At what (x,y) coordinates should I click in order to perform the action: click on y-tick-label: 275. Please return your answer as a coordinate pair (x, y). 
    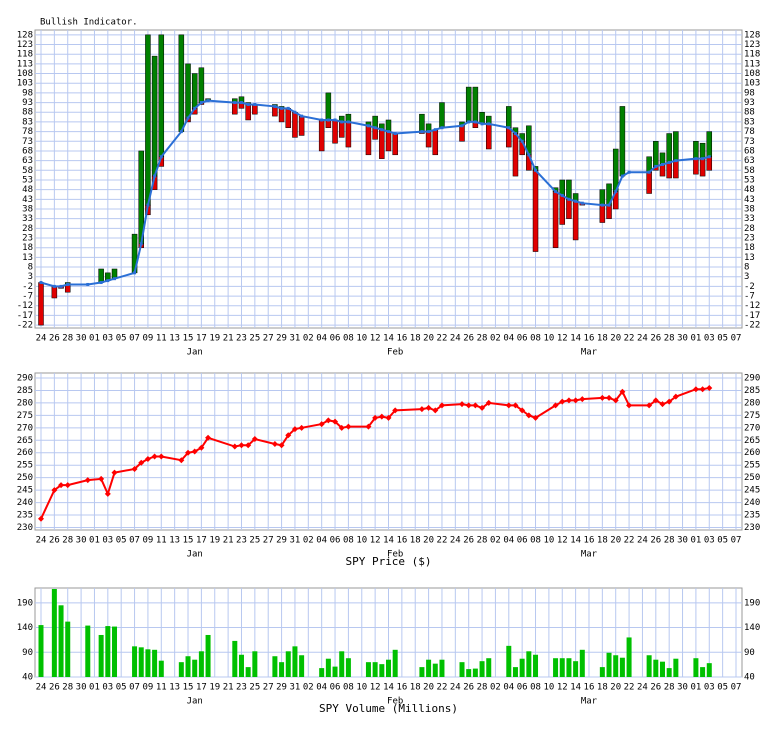
    Looking at the image, I should click on (25, 416).